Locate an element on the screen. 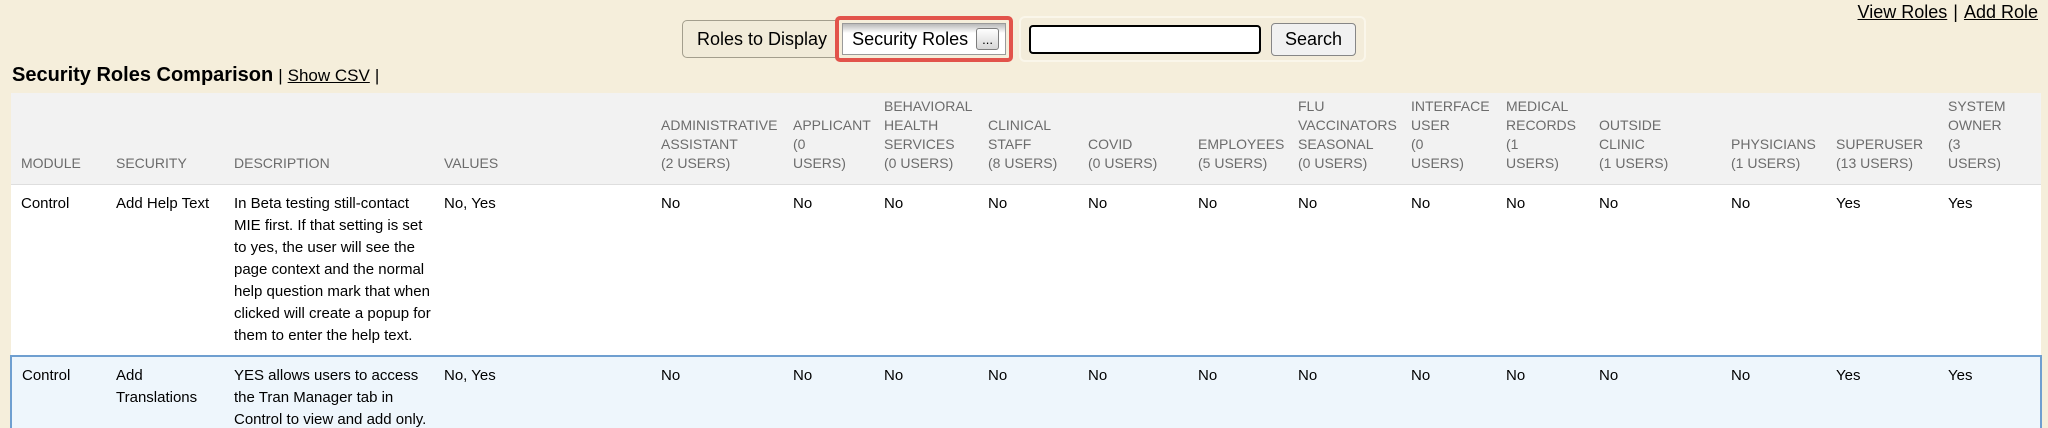  column-header-role: ADMINISTRATIVE ASSISTANT (2 USERS) is located at coordinates (727, 139).